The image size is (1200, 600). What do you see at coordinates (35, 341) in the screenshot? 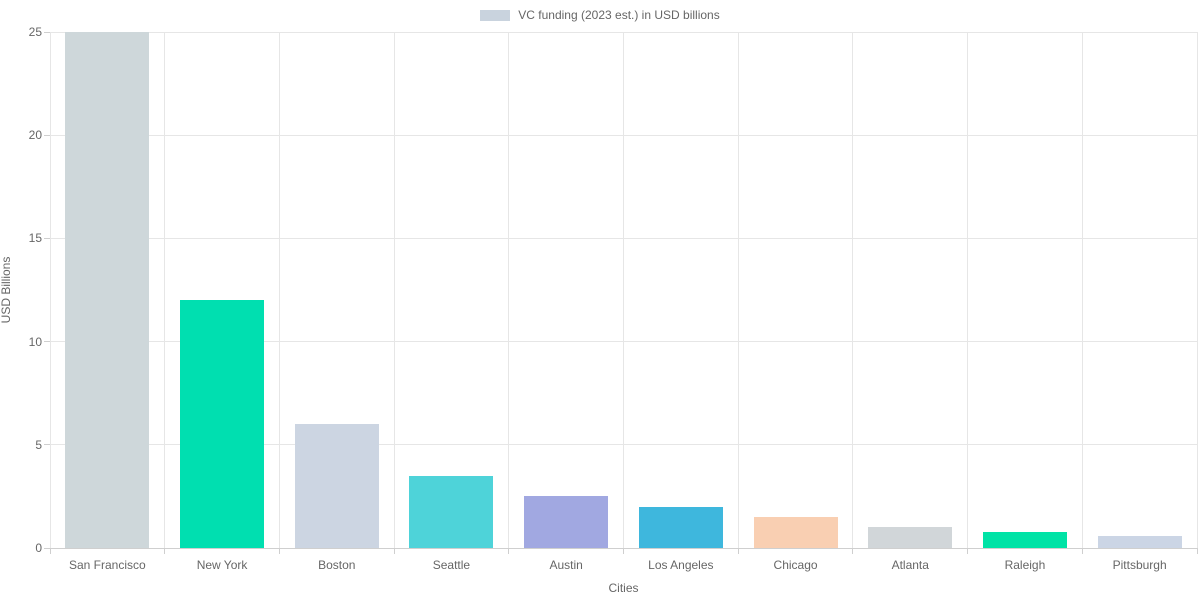
I see `y-tick-label-10: 10` at bounding box center [35, 341].